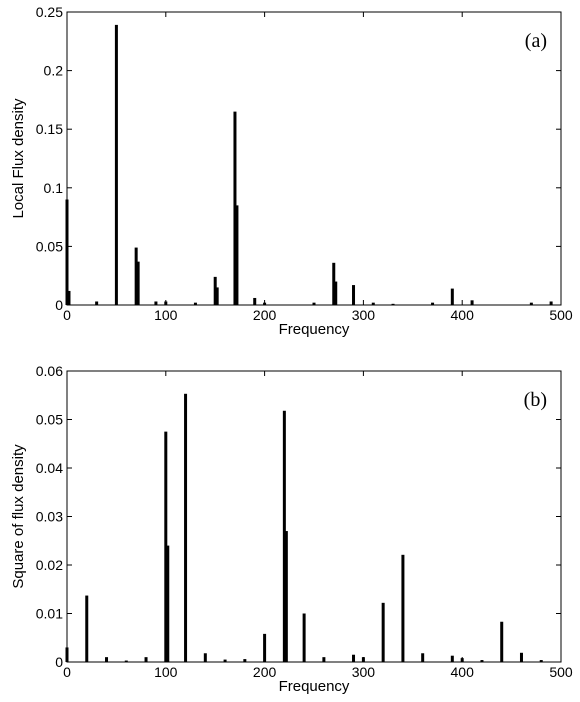 The width and height of the screenshot is (580, 702). What do you see at coordinates (49, 468) in the screenshot?
I see `y-tick-label: 0.04` at bounding box center [49, 468].